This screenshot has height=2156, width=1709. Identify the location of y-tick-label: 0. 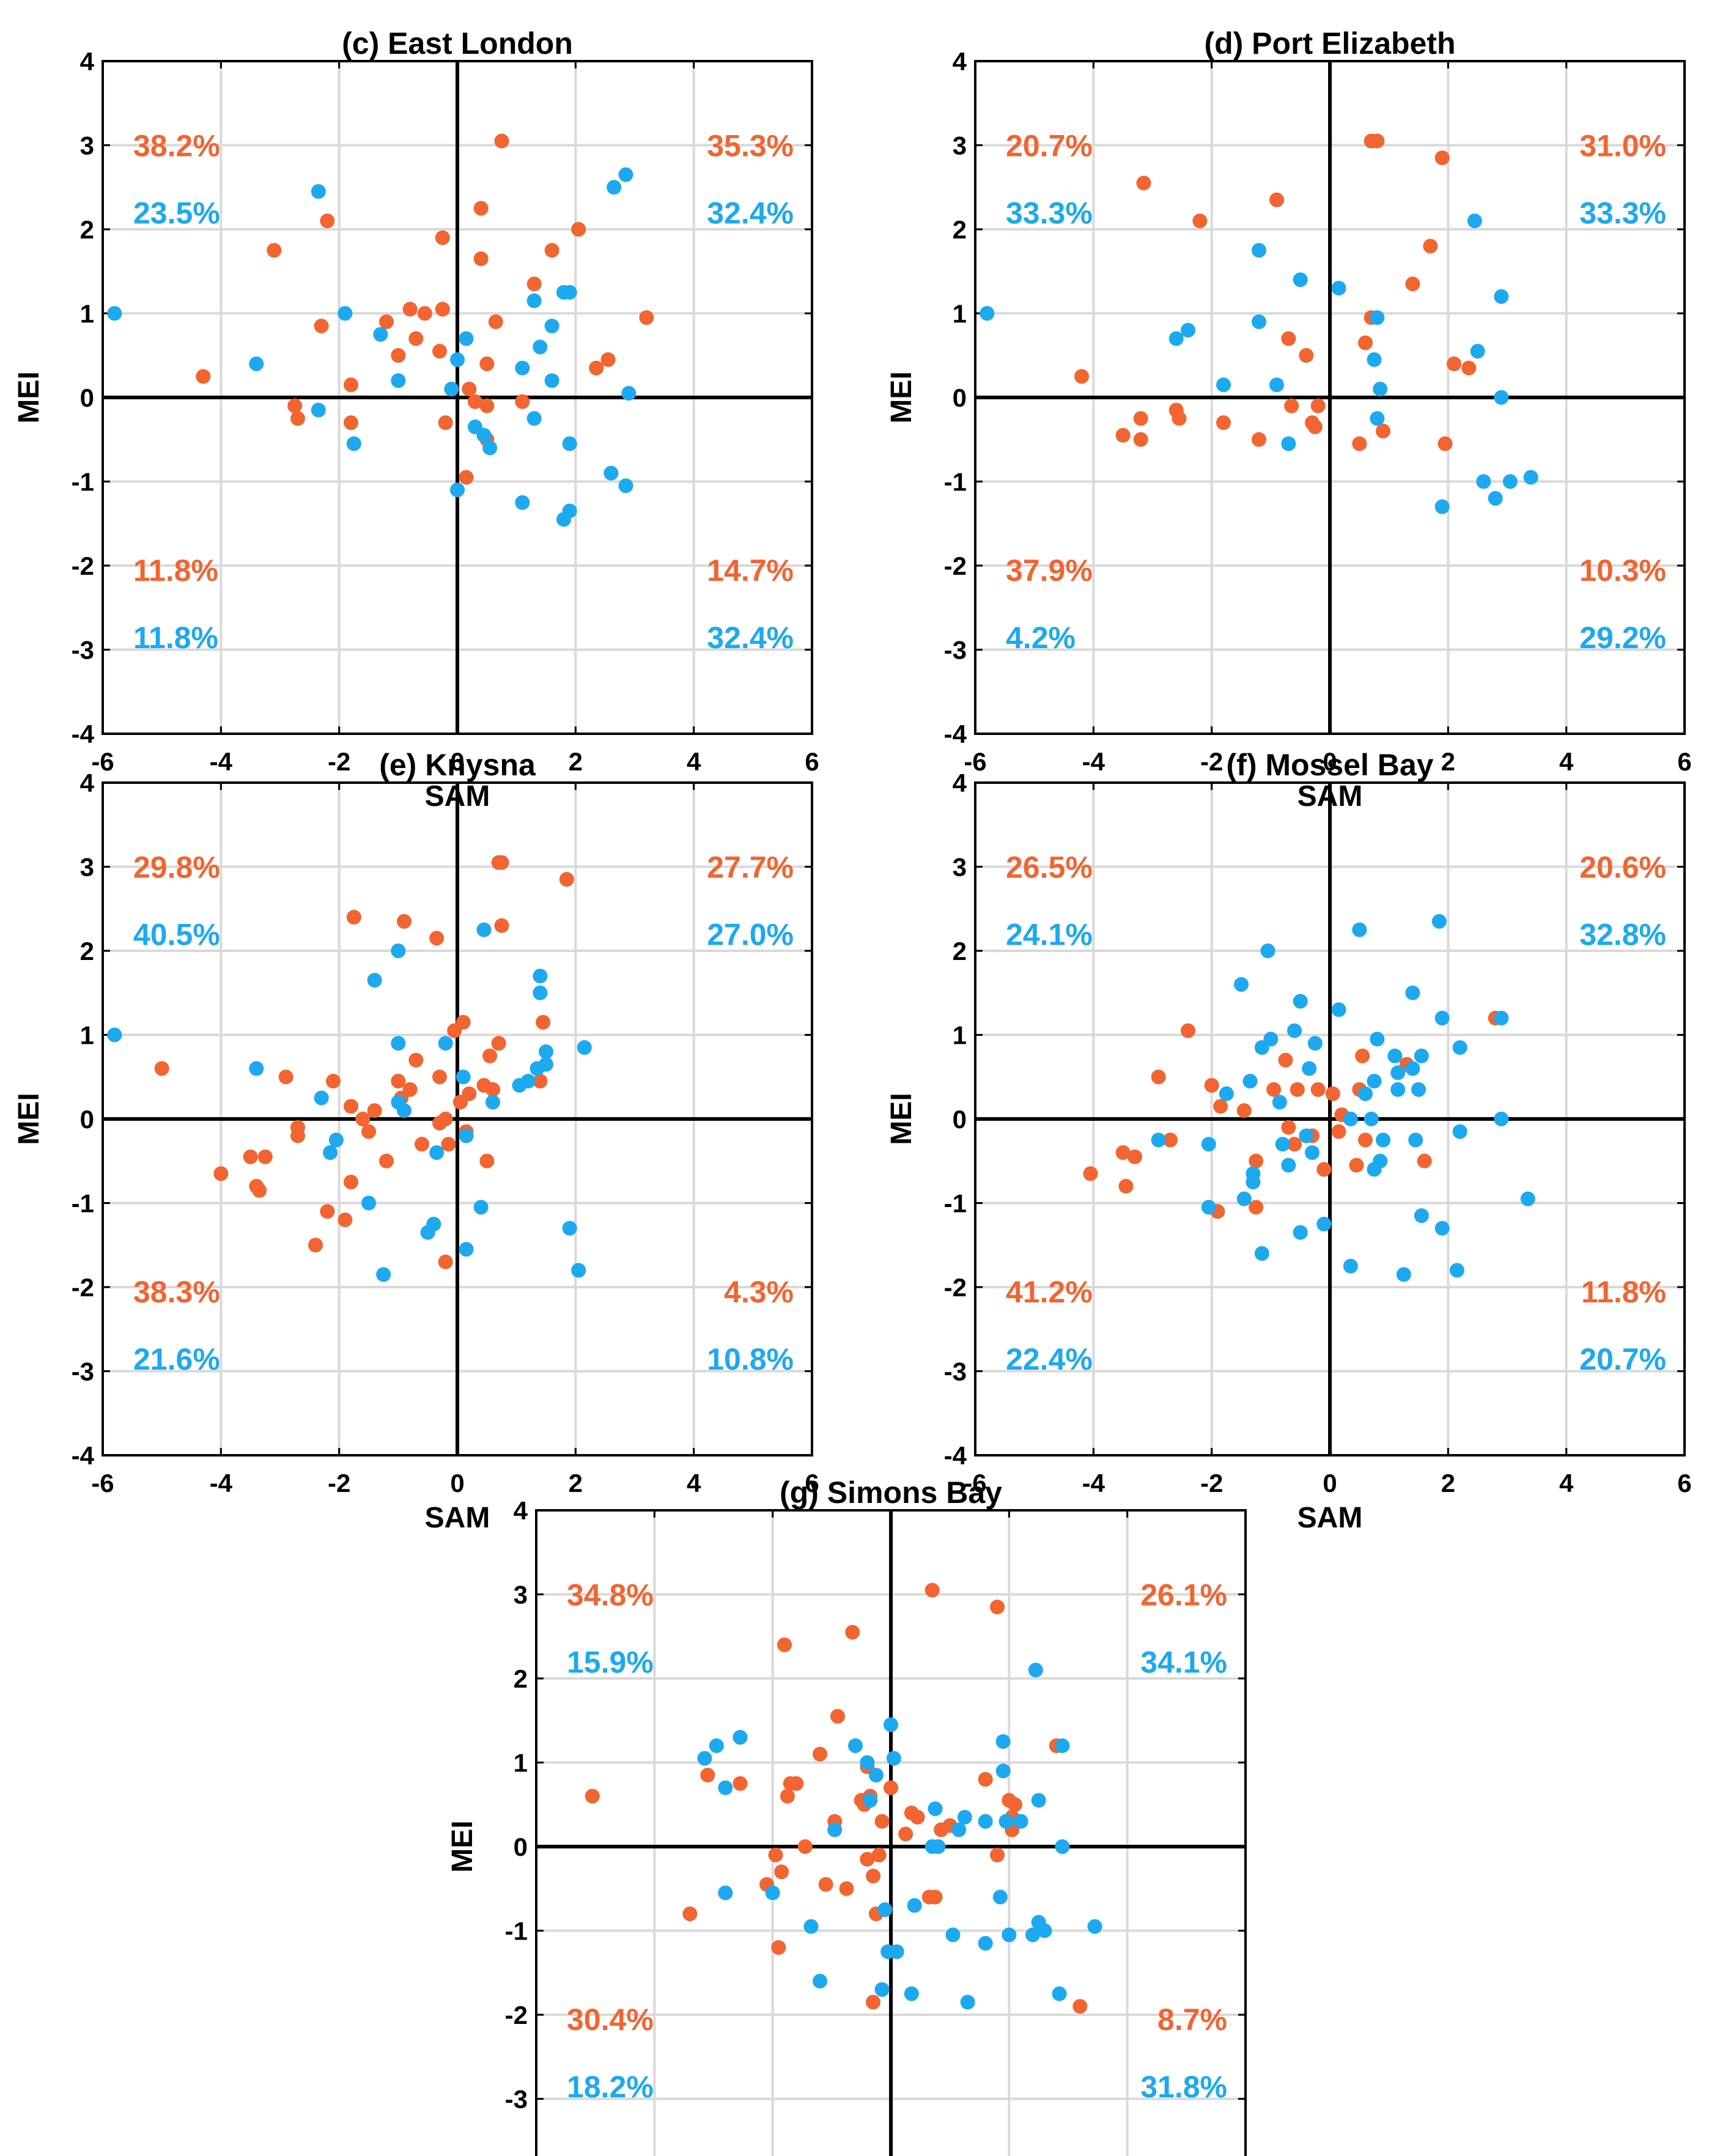
(521, 1847).